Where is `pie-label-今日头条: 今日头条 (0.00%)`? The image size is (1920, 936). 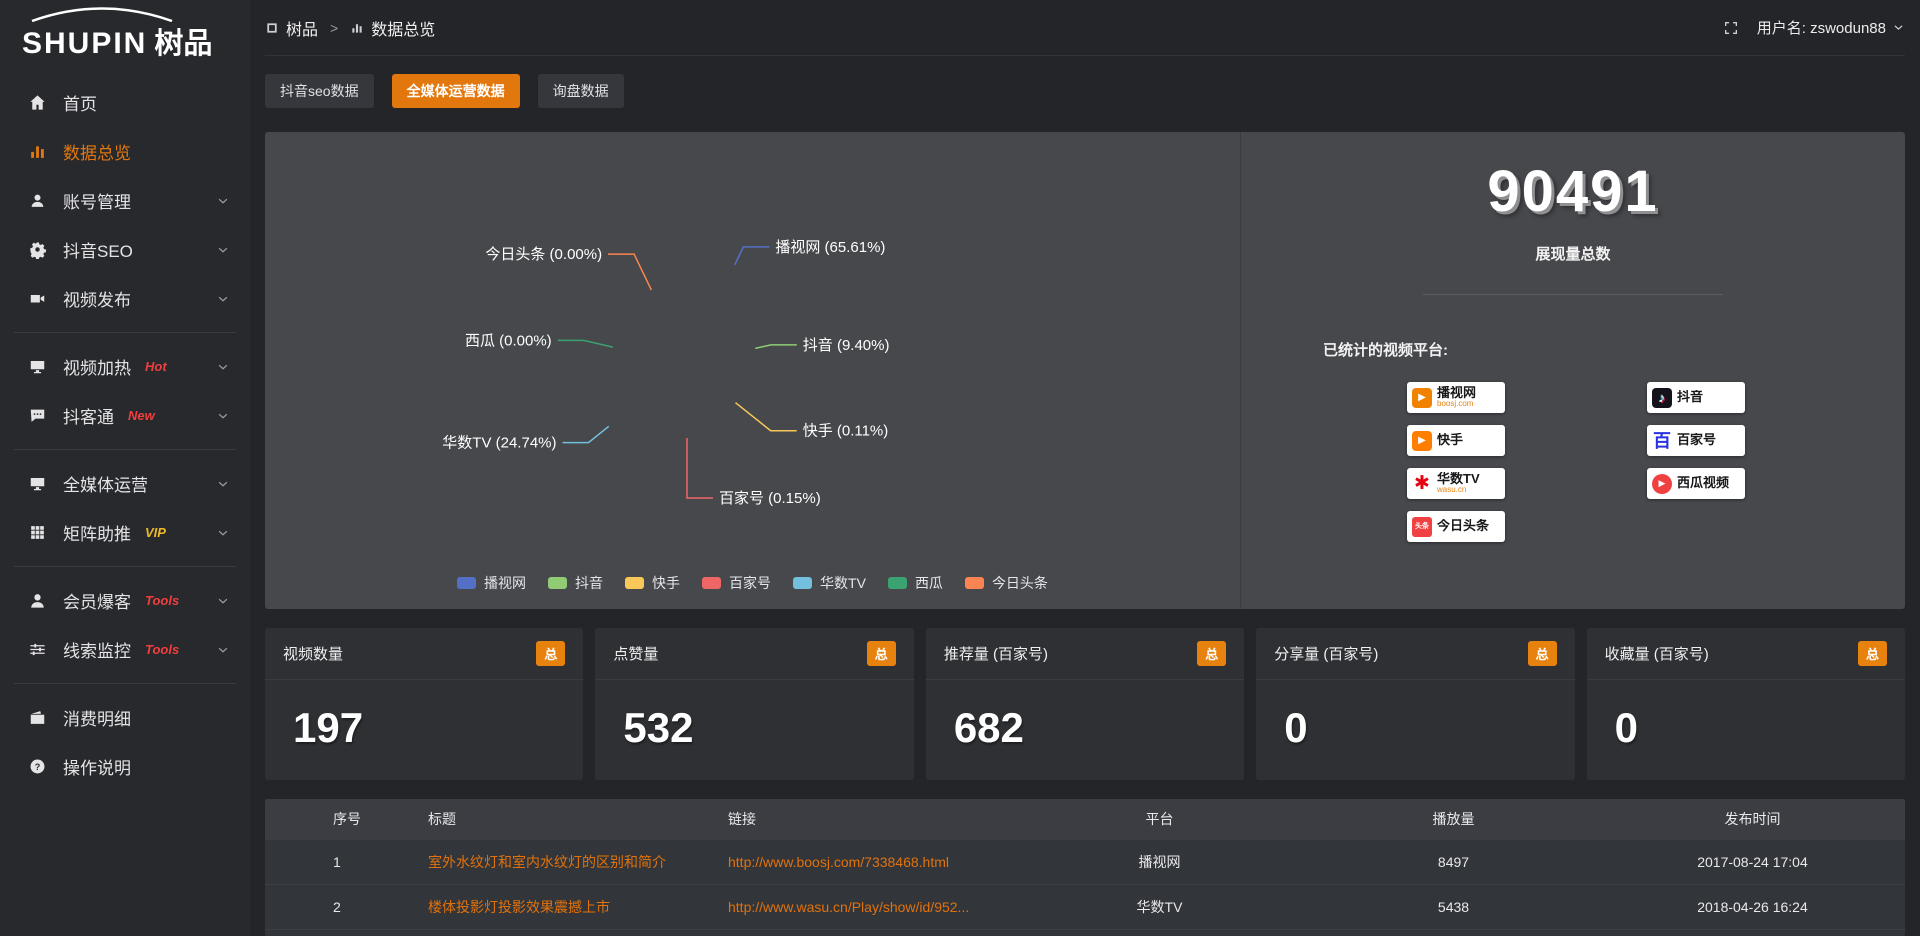
pie-label-今日头条: 今日头条 (0.00%) is located at coordinates (543, 254).